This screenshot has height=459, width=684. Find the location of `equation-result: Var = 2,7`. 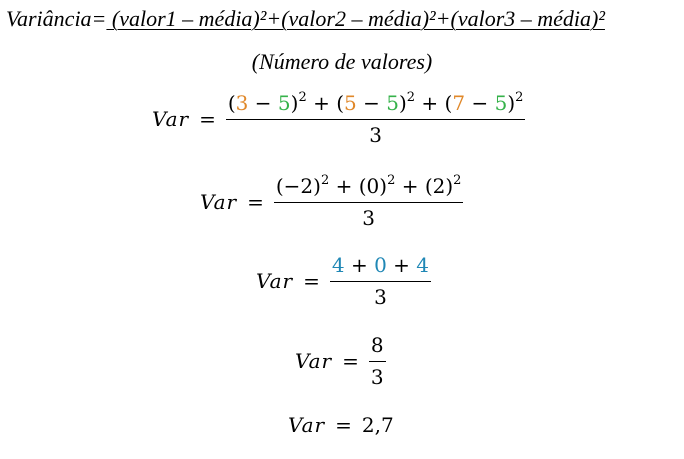

equation-result: Var = 2,7 is located at coordinates (341, 425).